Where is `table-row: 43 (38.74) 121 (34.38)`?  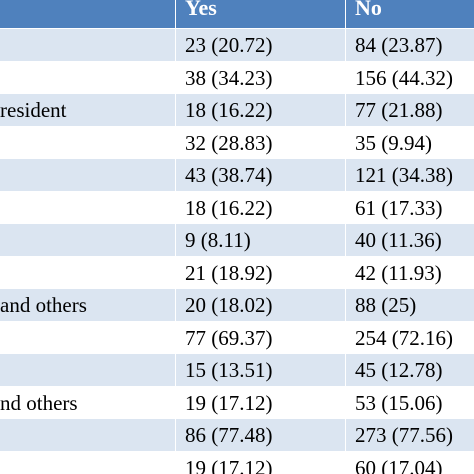 table-row: 43 (38.74) 121 (34.38) is located at coordinates (237, 175).